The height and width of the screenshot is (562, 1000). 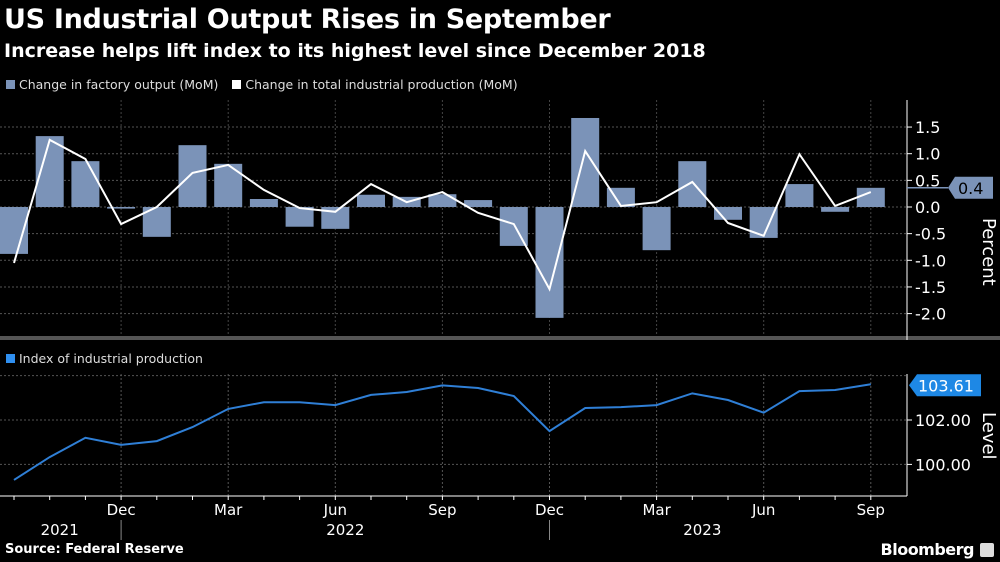 I want to click on y-tick-label-top: -0.5, so click(x=930, y=234).